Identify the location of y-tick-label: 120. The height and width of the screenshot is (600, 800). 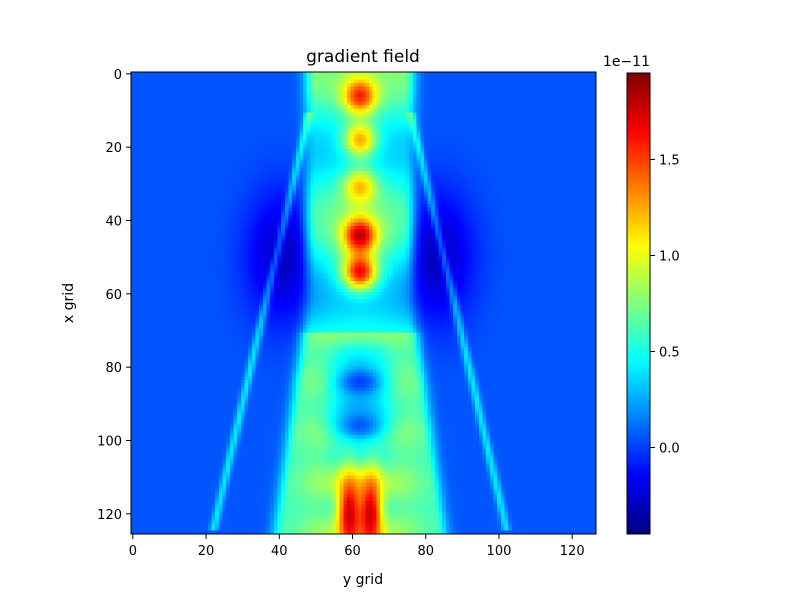
(109, 515).